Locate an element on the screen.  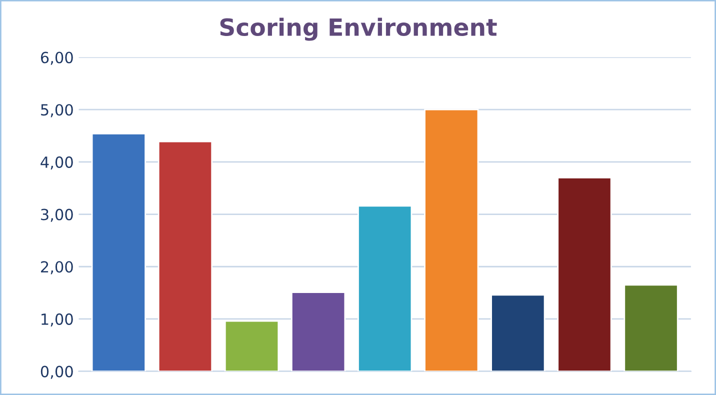
y-tick-label: 4,00 is located at coordinates (56, 163).